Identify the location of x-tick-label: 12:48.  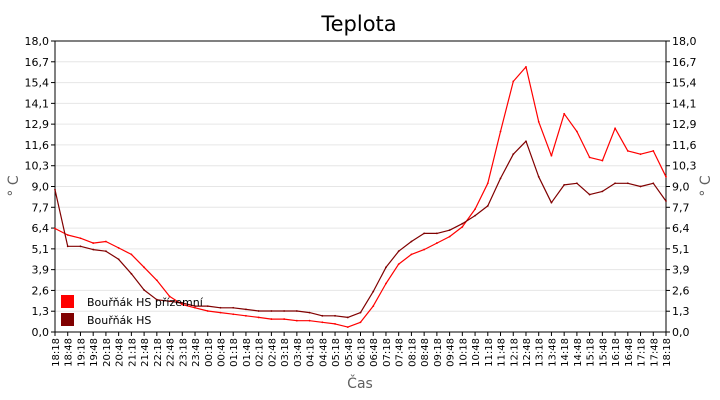
(527, 352).